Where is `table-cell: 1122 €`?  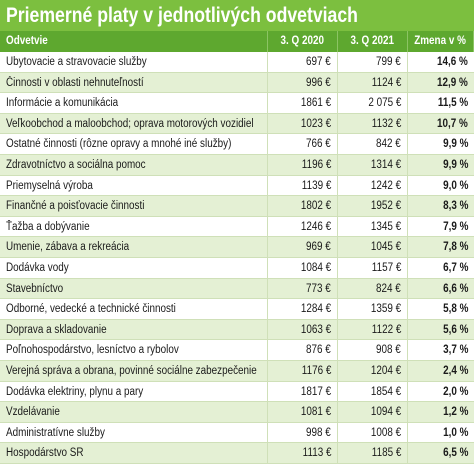
table-cell: 1122 € is located at coordinates (373, 329).